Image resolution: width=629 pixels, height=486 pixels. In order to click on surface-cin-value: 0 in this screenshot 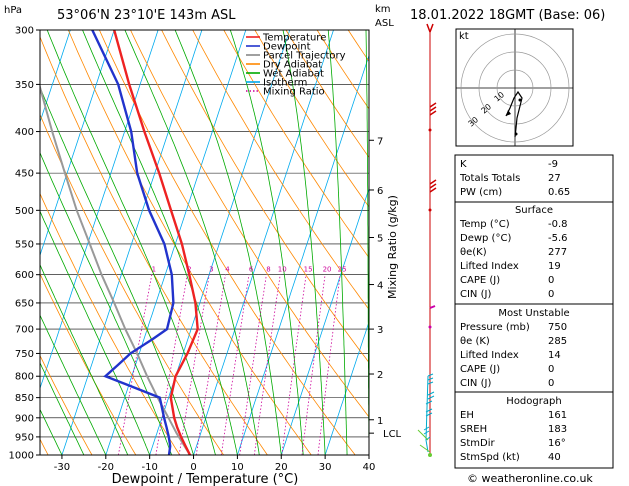, I will do `click(551, 294)`.